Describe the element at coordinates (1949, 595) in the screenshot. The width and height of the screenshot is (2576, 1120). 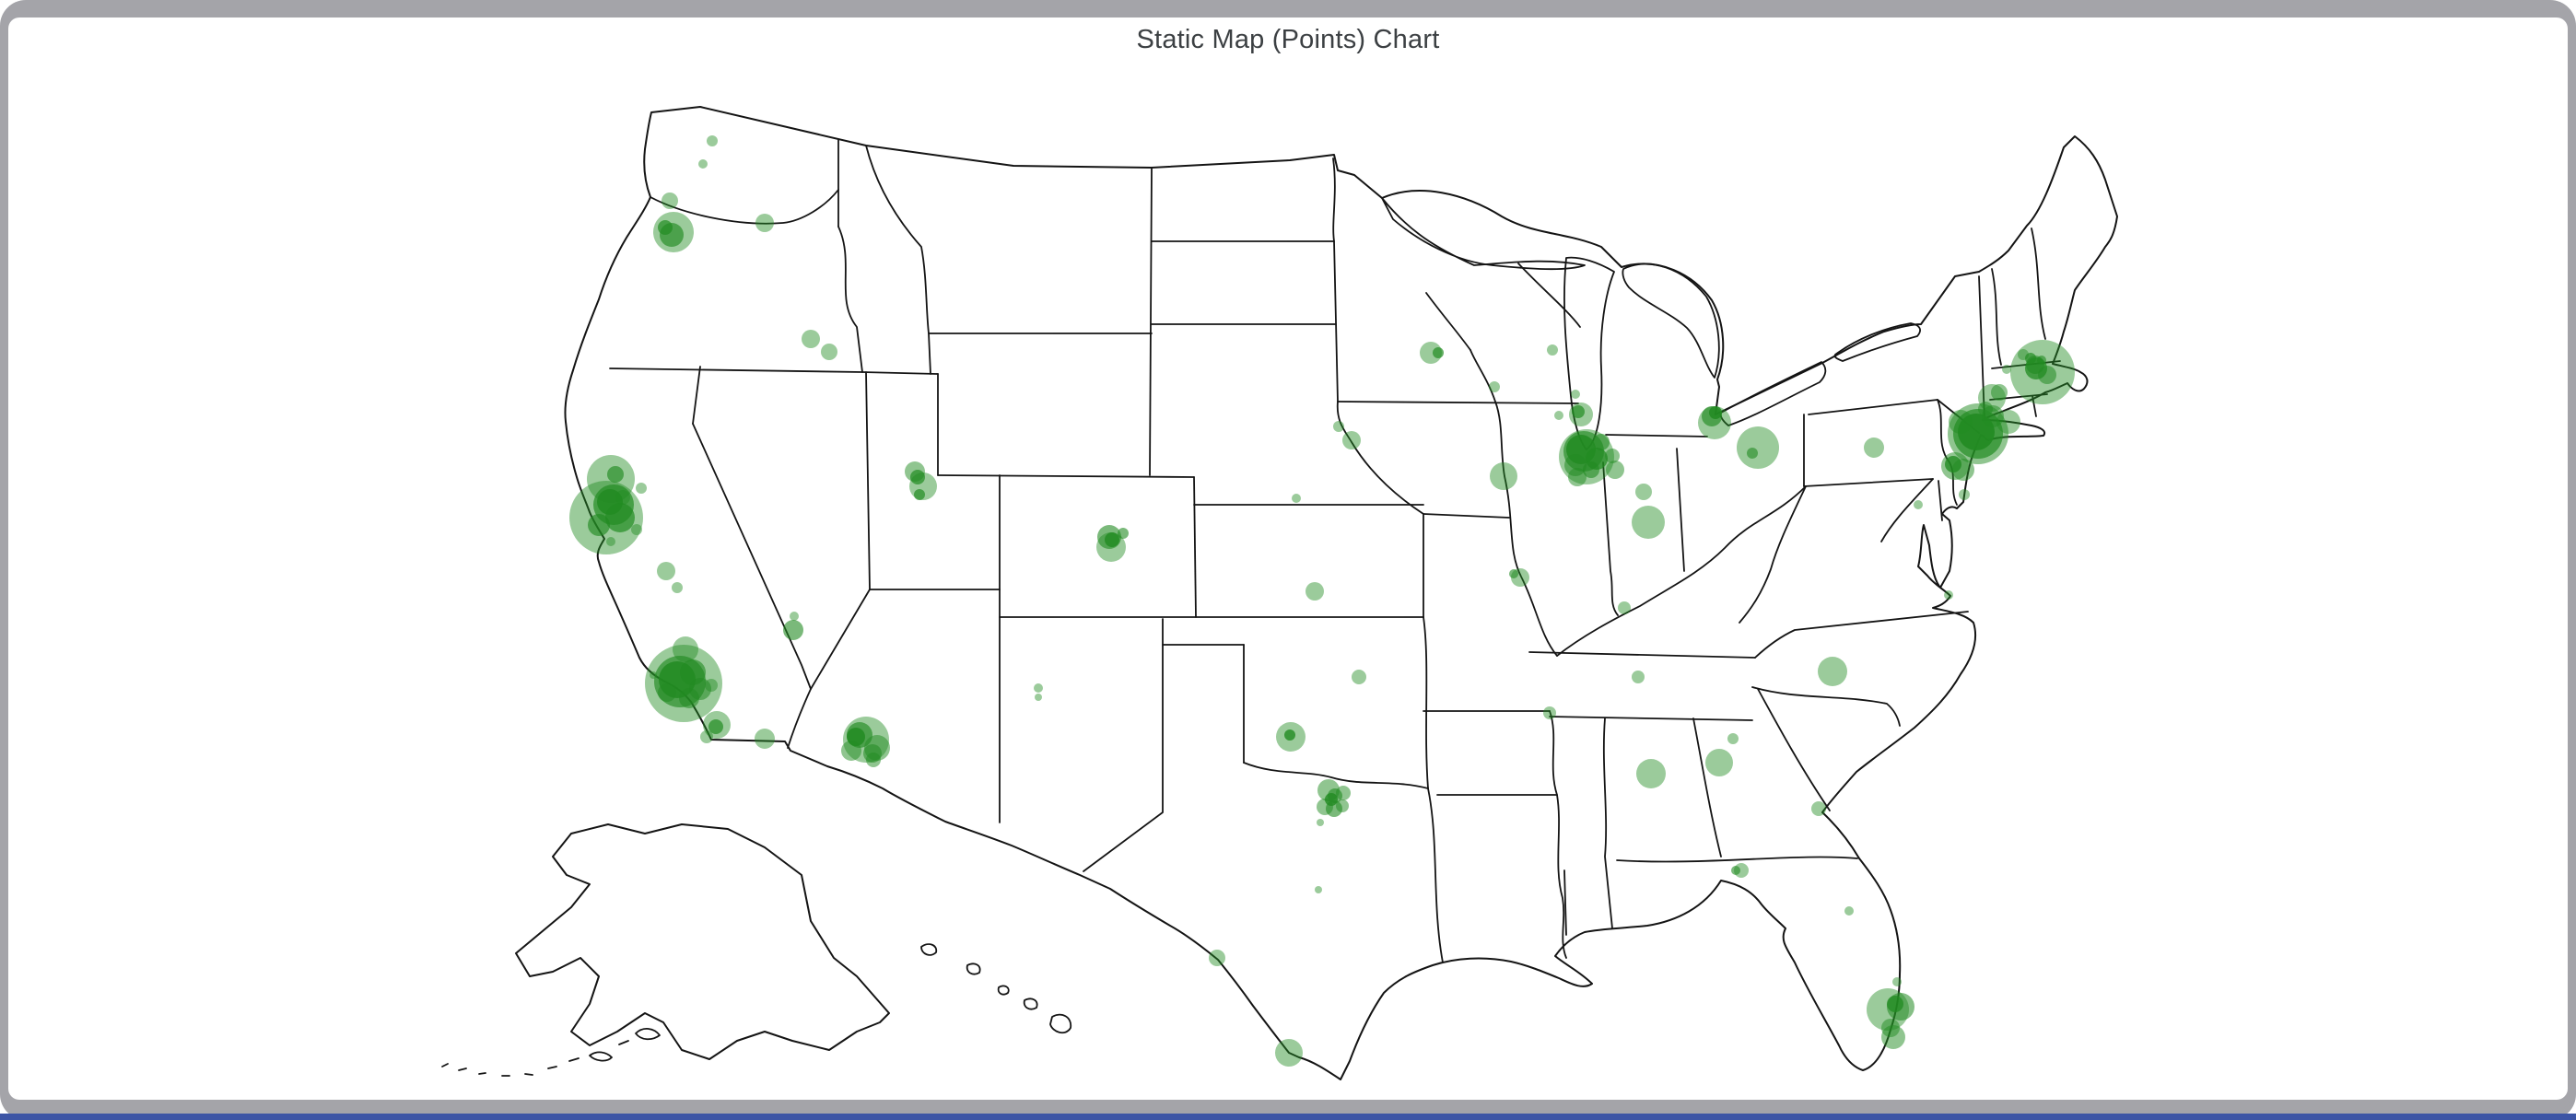
I see `map-point-virginia-beach` at that location.